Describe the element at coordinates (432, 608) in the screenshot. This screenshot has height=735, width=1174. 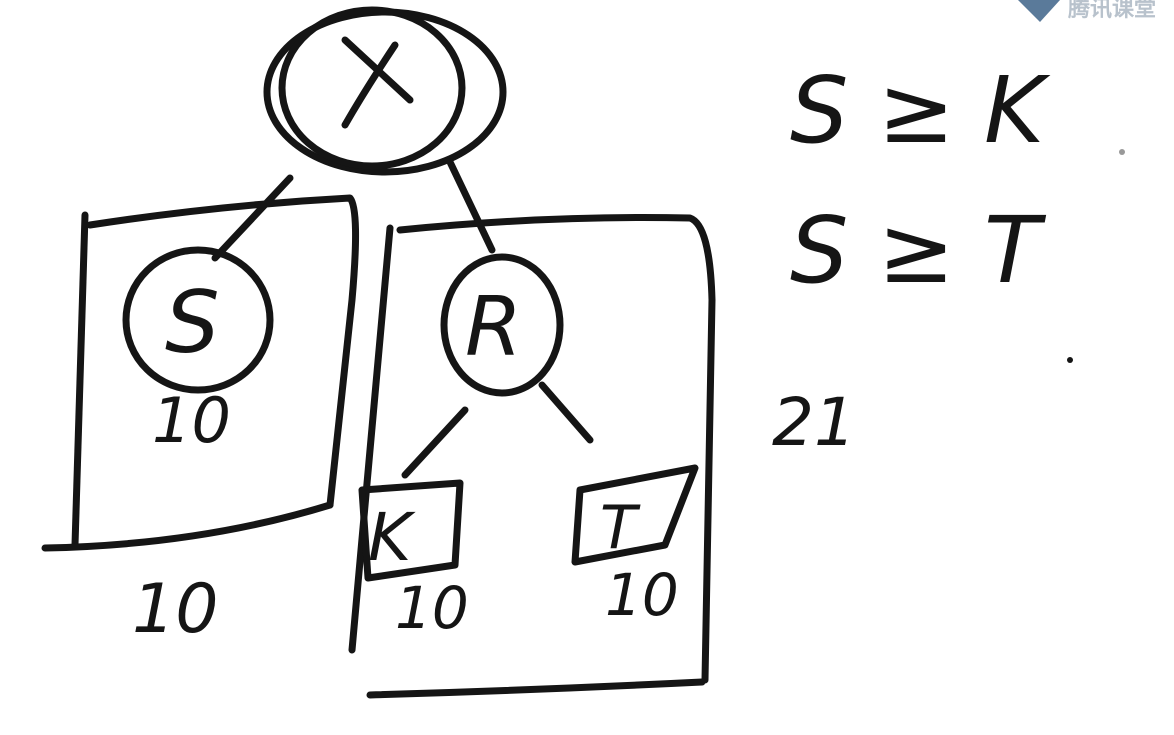
I see `node-k-size: 10` at that location.